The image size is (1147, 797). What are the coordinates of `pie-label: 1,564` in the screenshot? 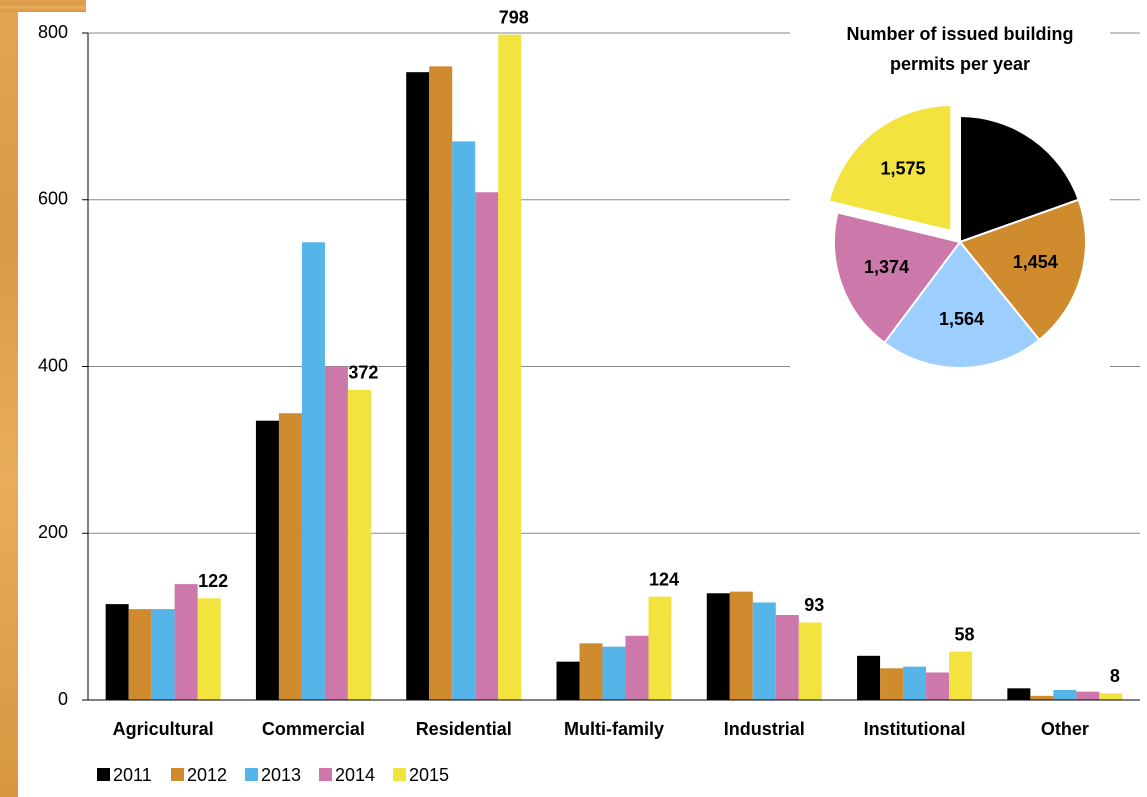 It's located at (961, 319).